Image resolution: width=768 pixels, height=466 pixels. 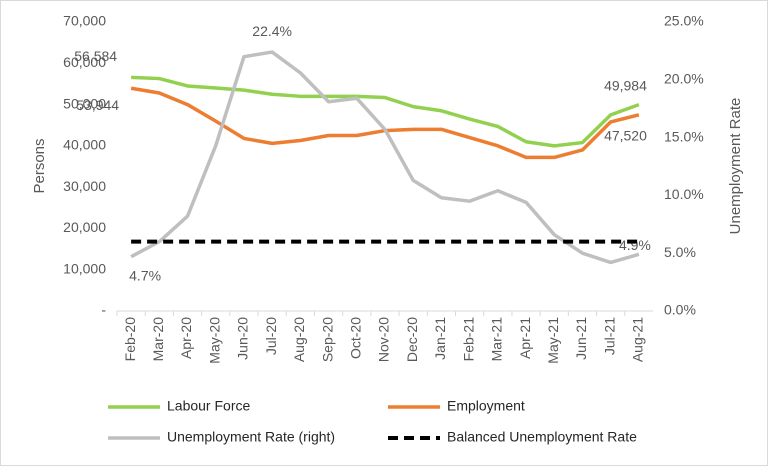 What do you see at coordinates (680, 252) in the screenshot?
I see `y2-tick-label: 5.0%` at bounding box center [680, 252].